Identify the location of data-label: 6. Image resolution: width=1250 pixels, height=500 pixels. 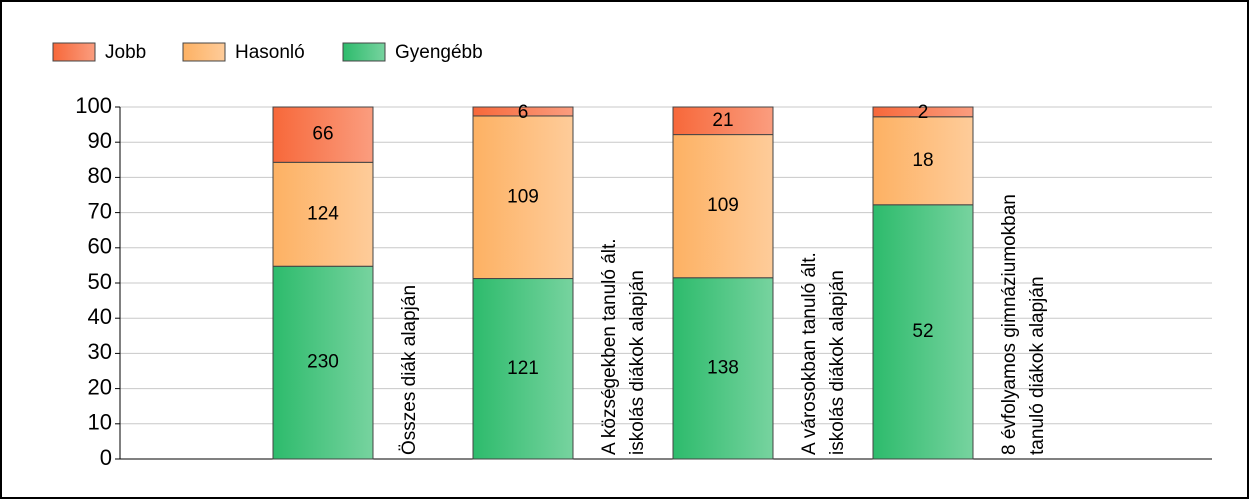
(523, 112).